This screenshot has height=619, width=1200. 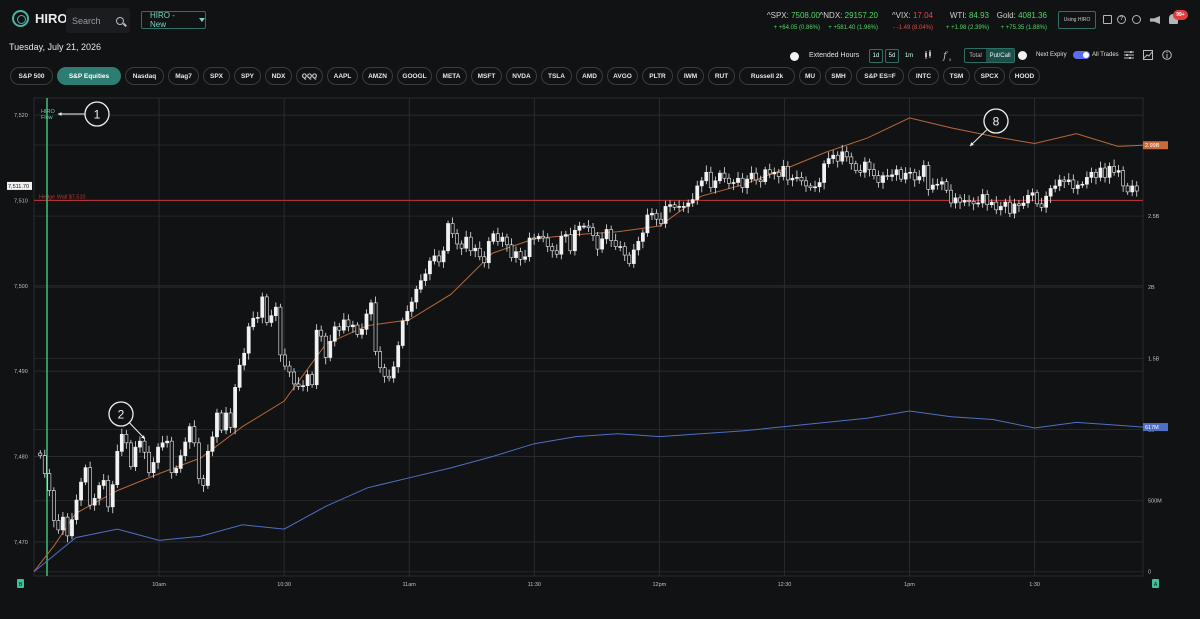 What do you see at coordinates (794, 56) in the screenshot?
I see `extended-hours-radio` at bounding box center [794, 56].